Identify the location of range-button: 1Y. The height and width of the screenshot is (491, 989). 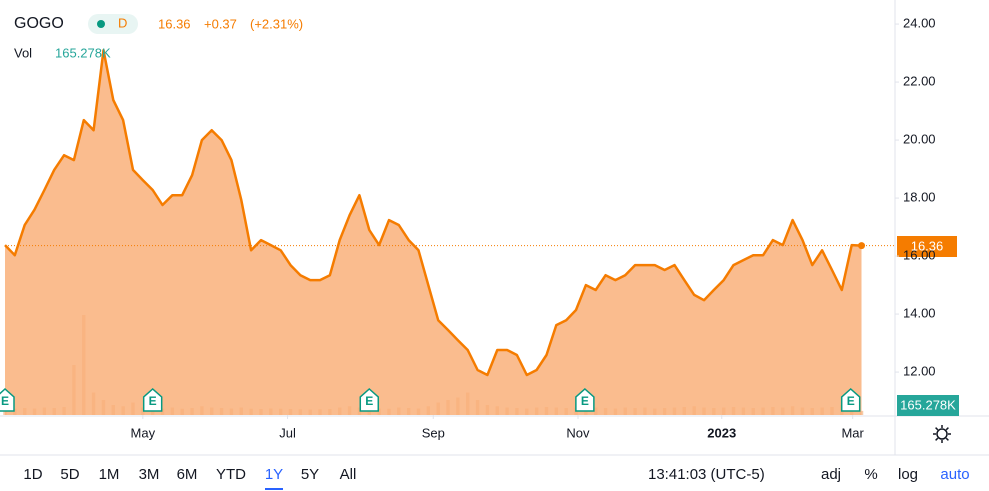
(274, 474).